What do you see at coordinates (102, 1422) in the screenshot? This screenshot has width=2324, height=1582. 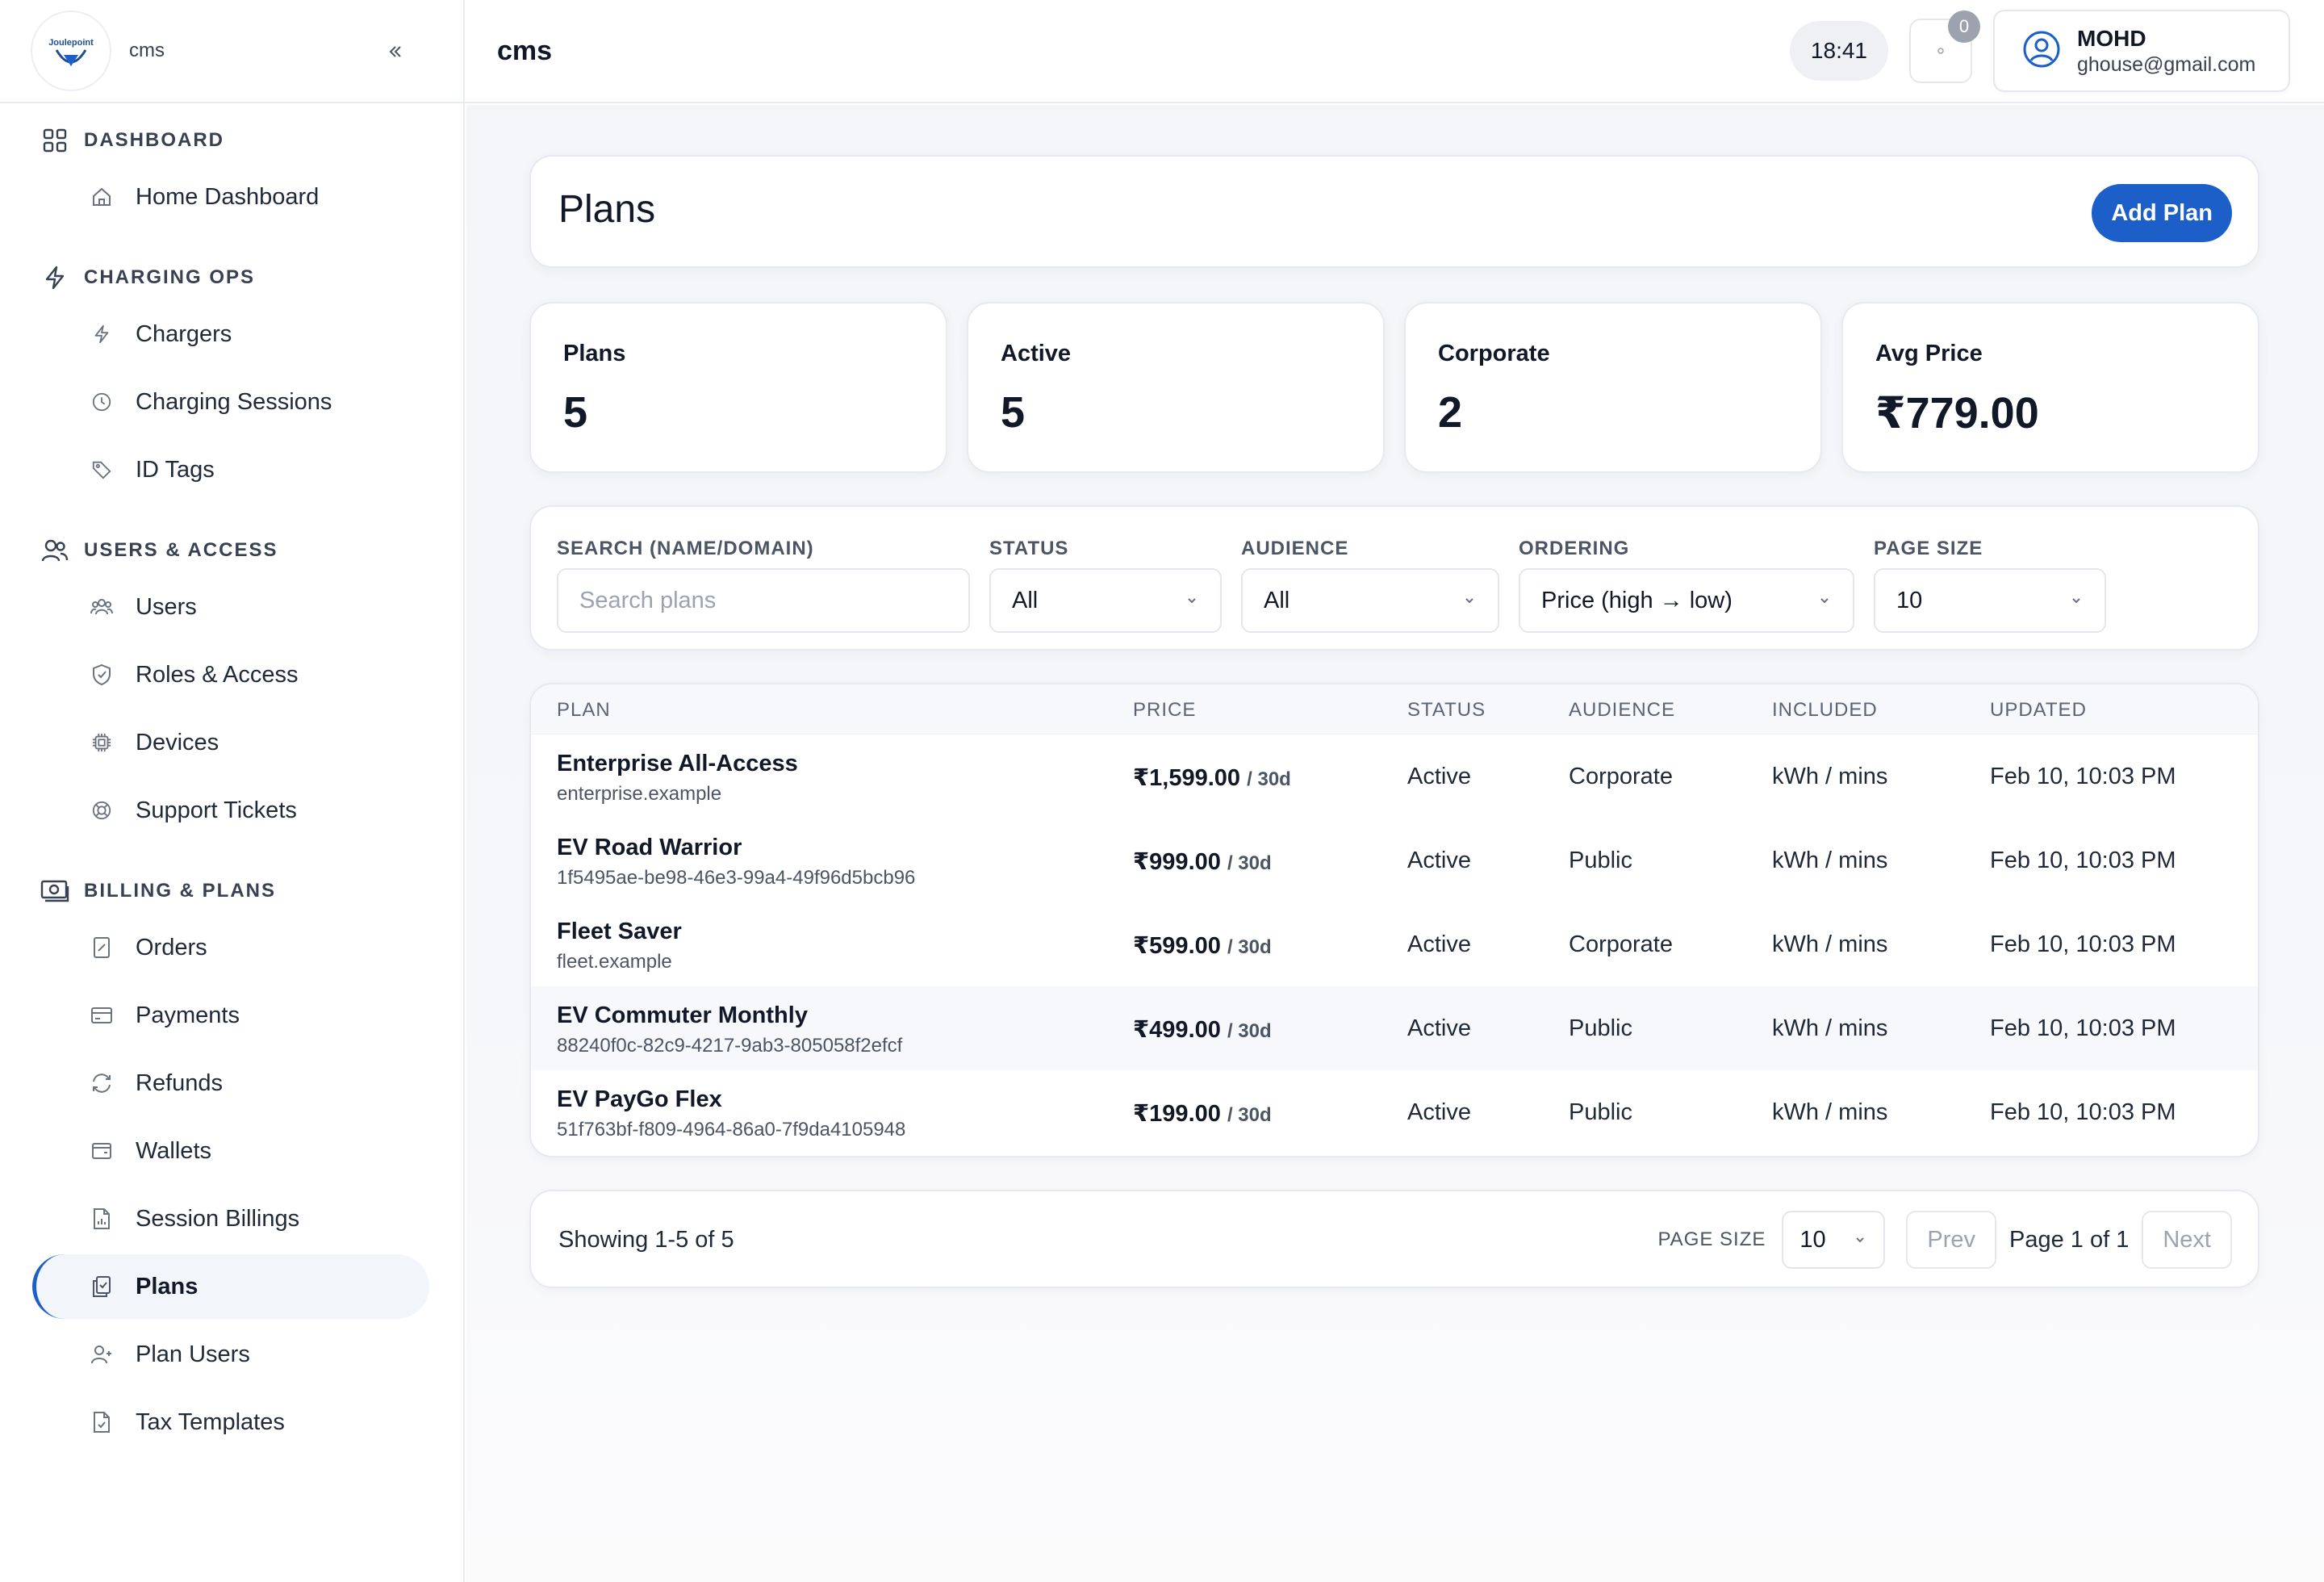 I see `document-check-icon` at bounding box center [102, 1422].